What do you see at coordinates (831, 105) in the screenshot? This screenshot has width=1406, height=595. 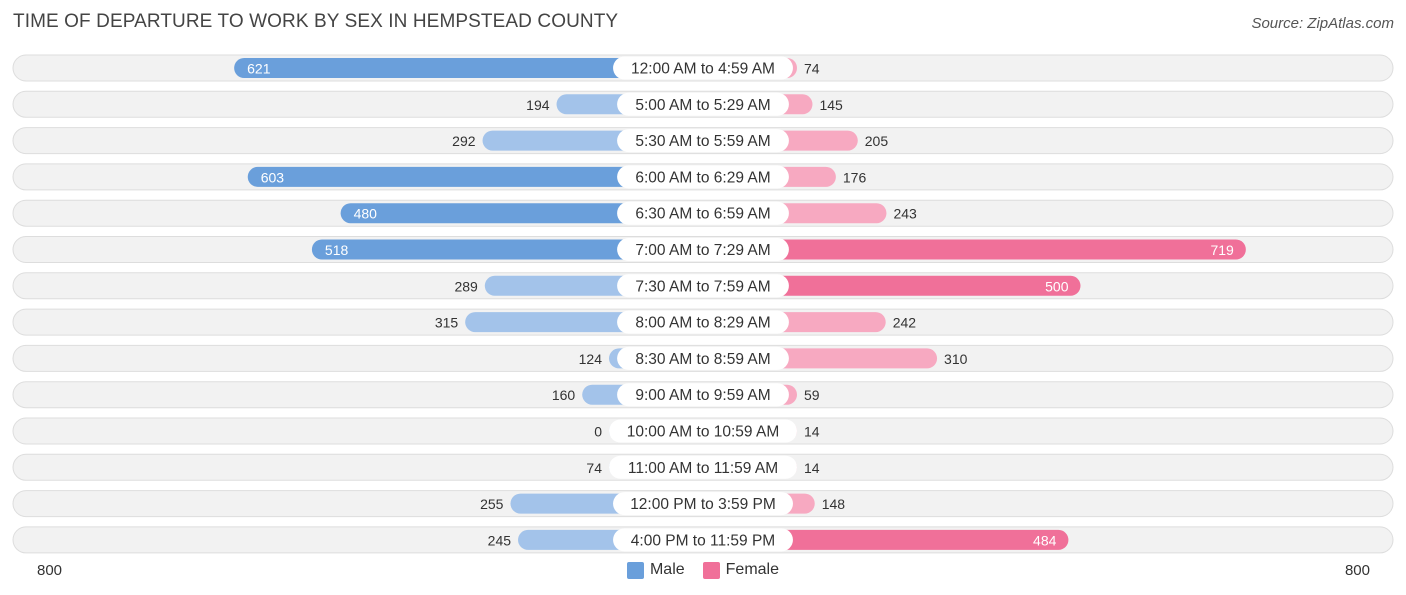 I see `value-label-female: 145` at bounding box center [831, 105].